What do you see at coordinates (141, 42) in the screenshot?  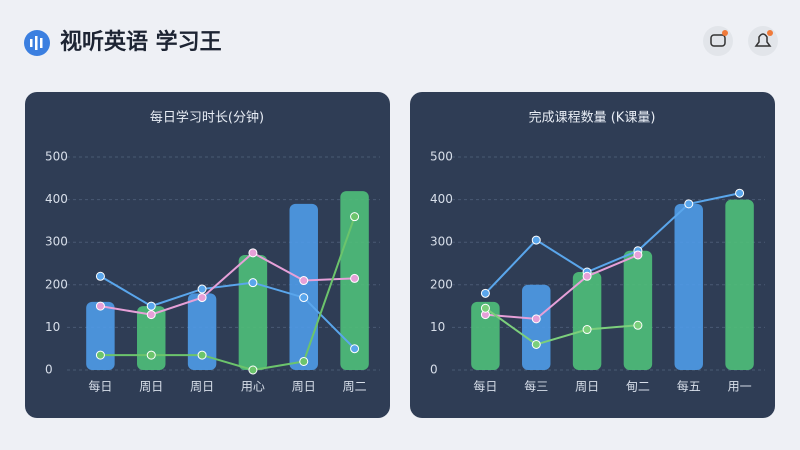 I see `app-title: 视听英语 学习王` at bounding box center [141, 42].